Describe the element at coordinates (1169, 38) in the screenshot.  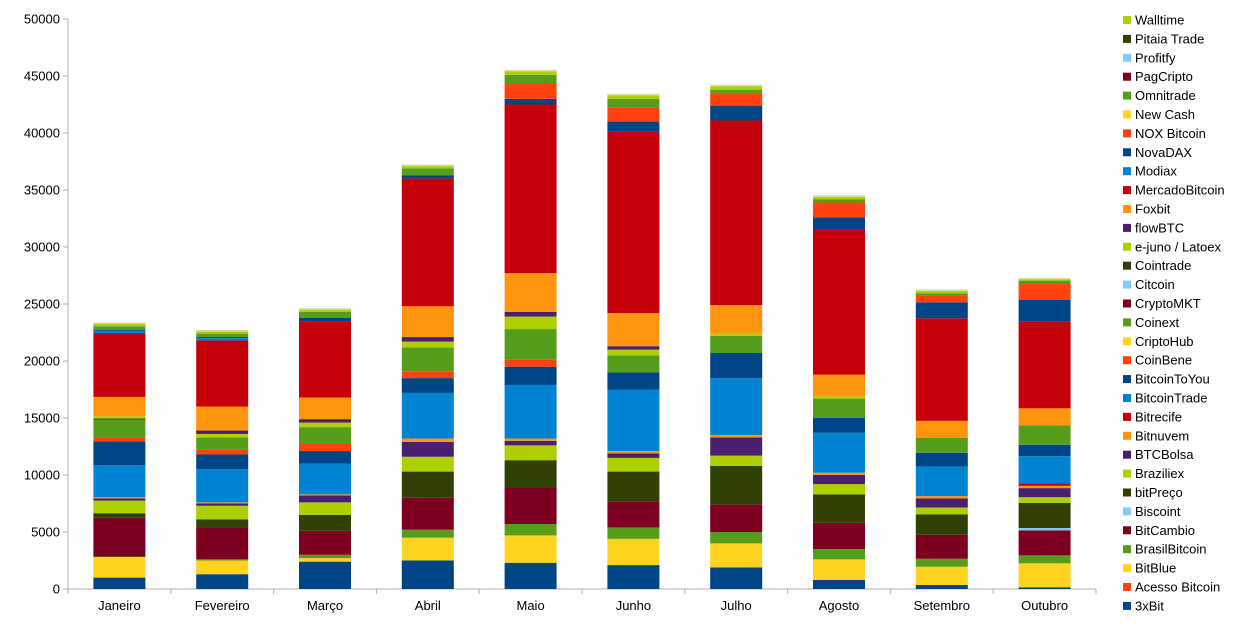
I see `legend-label: Pitaia Trade` at that location.